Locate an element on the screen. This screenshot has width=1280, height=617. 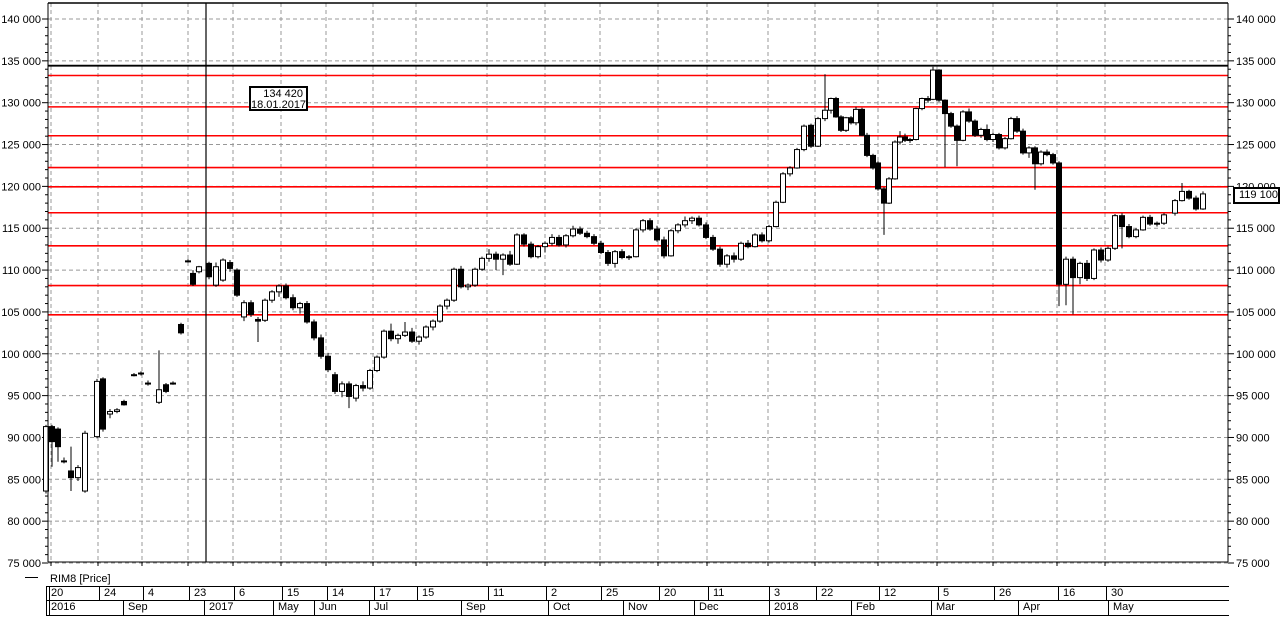
y-axis-label-right: 75 000 is located at coordinates (1253, 564).